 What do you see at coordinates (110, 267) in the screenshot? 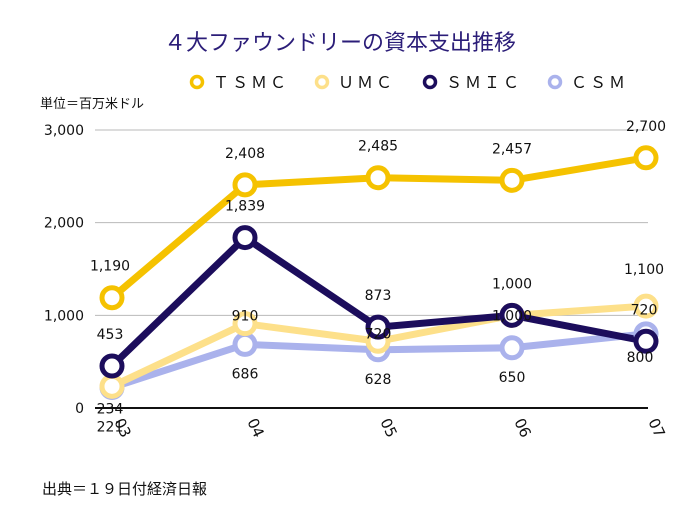
I see `data-label: 1,190` at bounding box center [110, 267].